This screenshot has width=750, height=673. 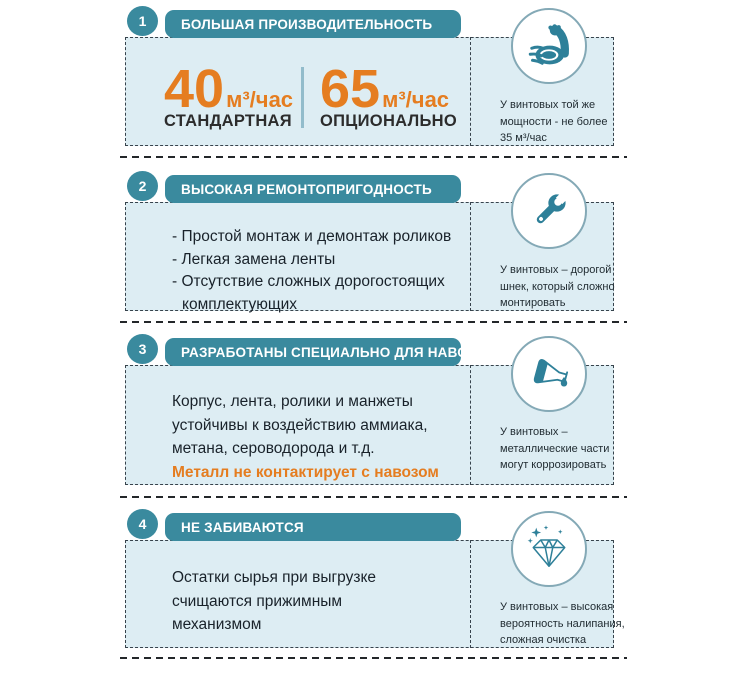 What do you see at coordinates (470, 256) in the screenshot?
I see `section2-vertical-dashed-divider` at bounding box center [470, 256].